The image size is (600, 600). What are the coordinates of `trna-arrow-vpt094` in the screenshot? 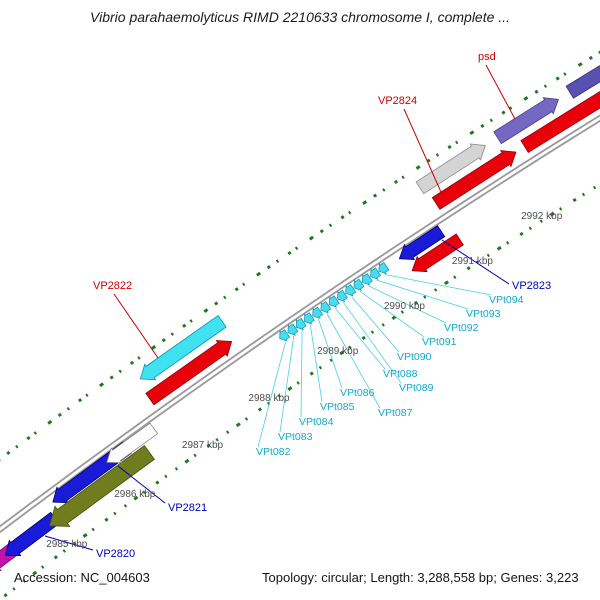 It's located at (383, 268).